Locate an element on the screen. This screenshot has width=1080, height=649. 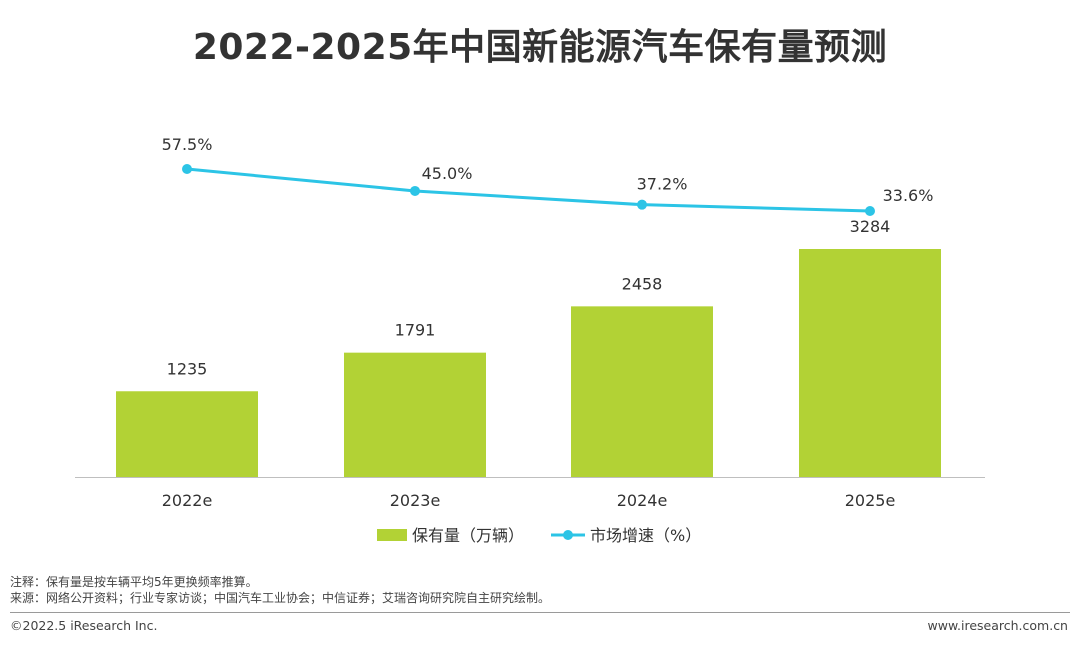
x-tick-label-2024e: 2024e is located at coordinates (642, 500).